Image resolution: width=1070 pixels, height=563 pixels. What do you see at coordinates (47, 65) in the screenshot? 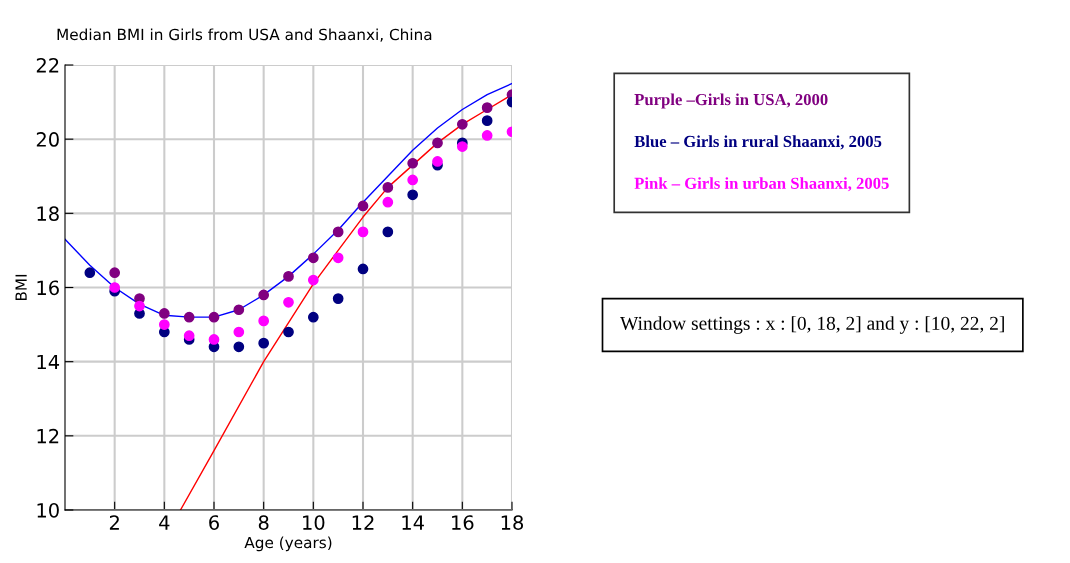
I see `y-tick-label: 22` at bounding box center [47, 65].